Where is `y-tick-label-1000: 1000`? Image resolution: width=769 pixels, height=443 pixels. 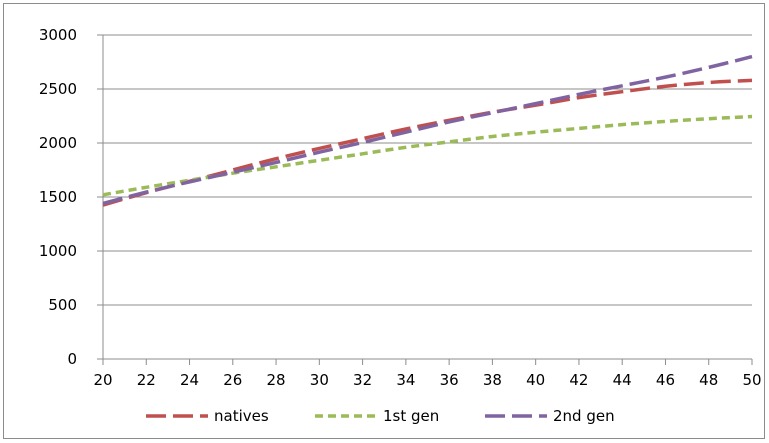 y-tick-label-1000: 1000 is located at coordinates (58, 251).